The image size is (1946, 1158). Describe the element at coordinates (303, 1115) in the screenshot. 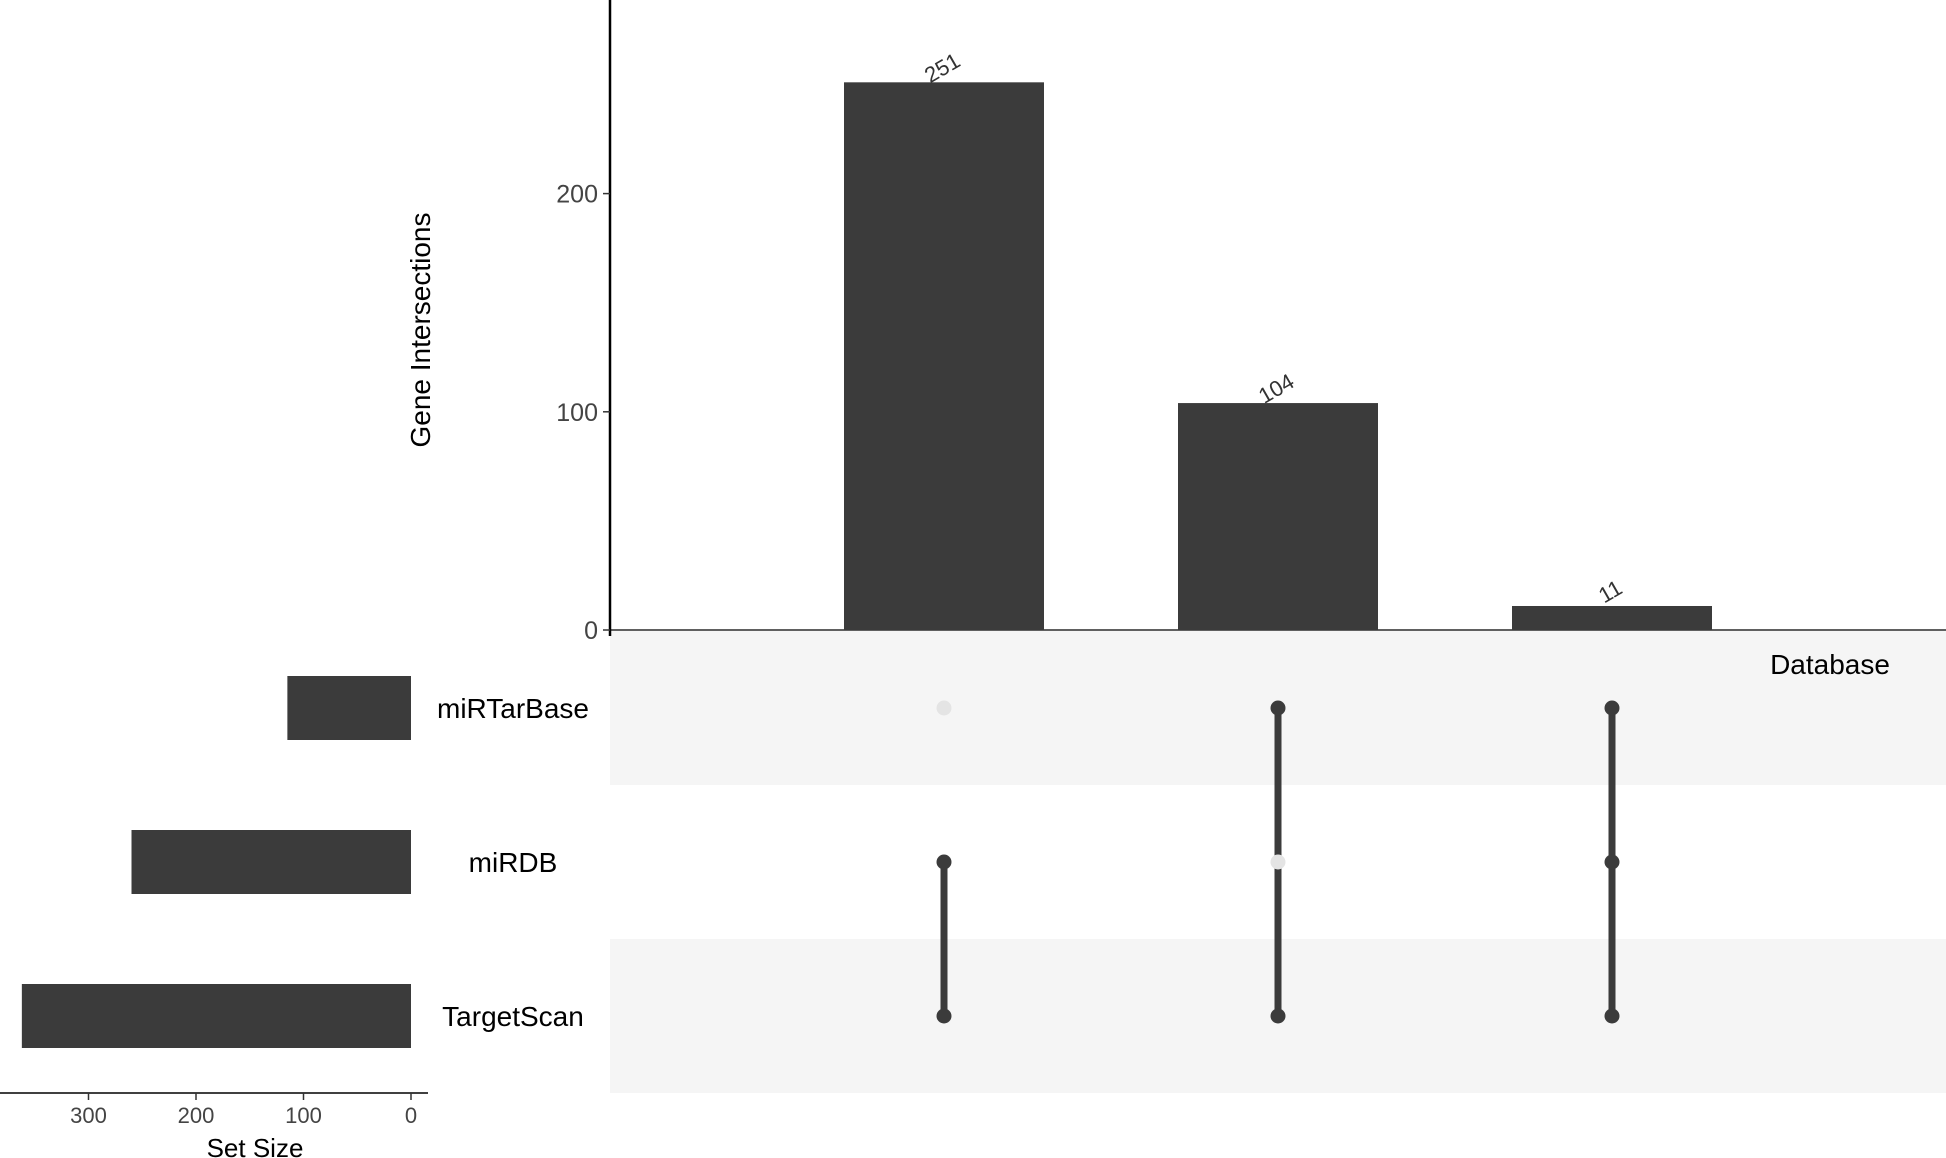

I see `set-axis-tick-label: 100` at that location.